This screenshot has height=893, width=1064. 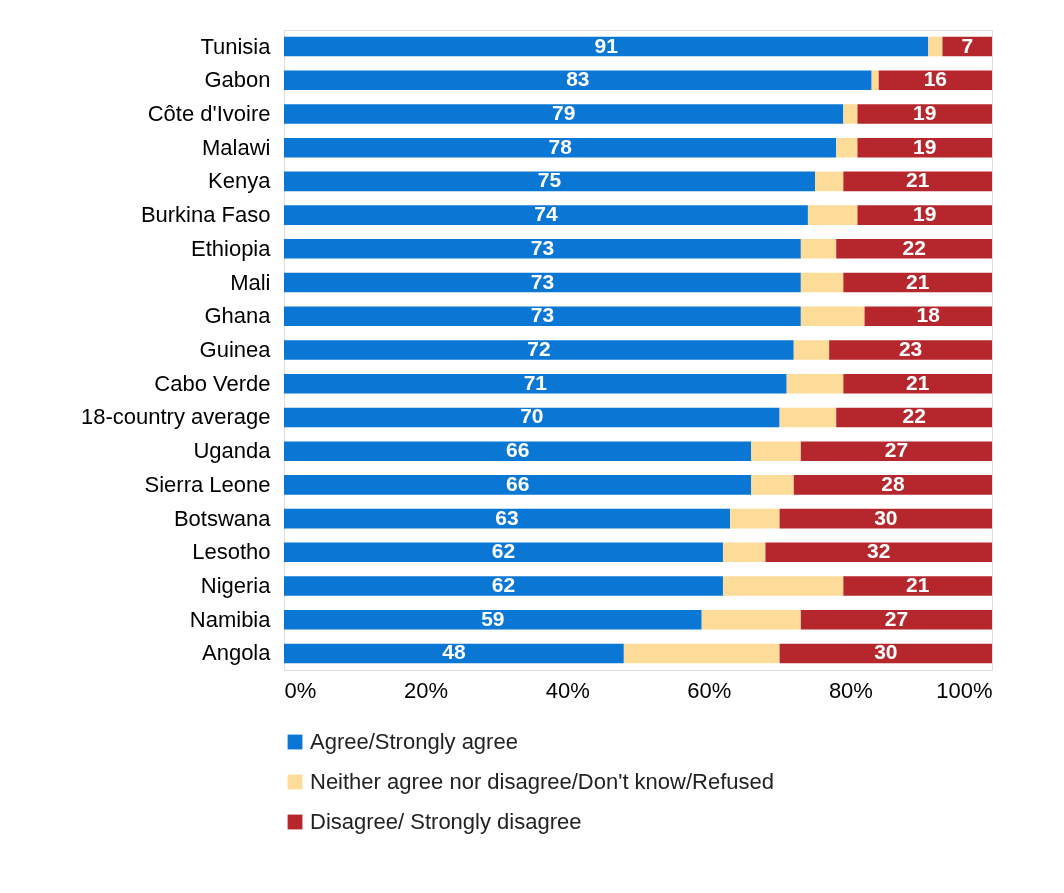 I want to click on x-tick-label: 40%, so click(x=567, y=690).